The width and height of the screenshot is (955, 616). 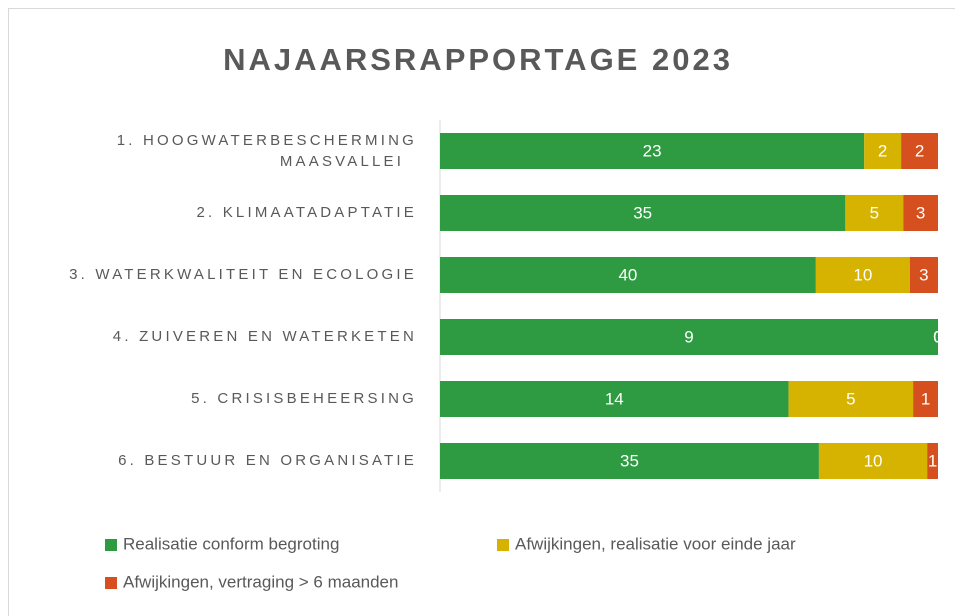 What do you see at coordinates (267, 151) in the screenshot?
I see `y-tick-label: 1. HOOGWATERBESCHERMING MAASVALLEI` at bounding box center [267, 151].